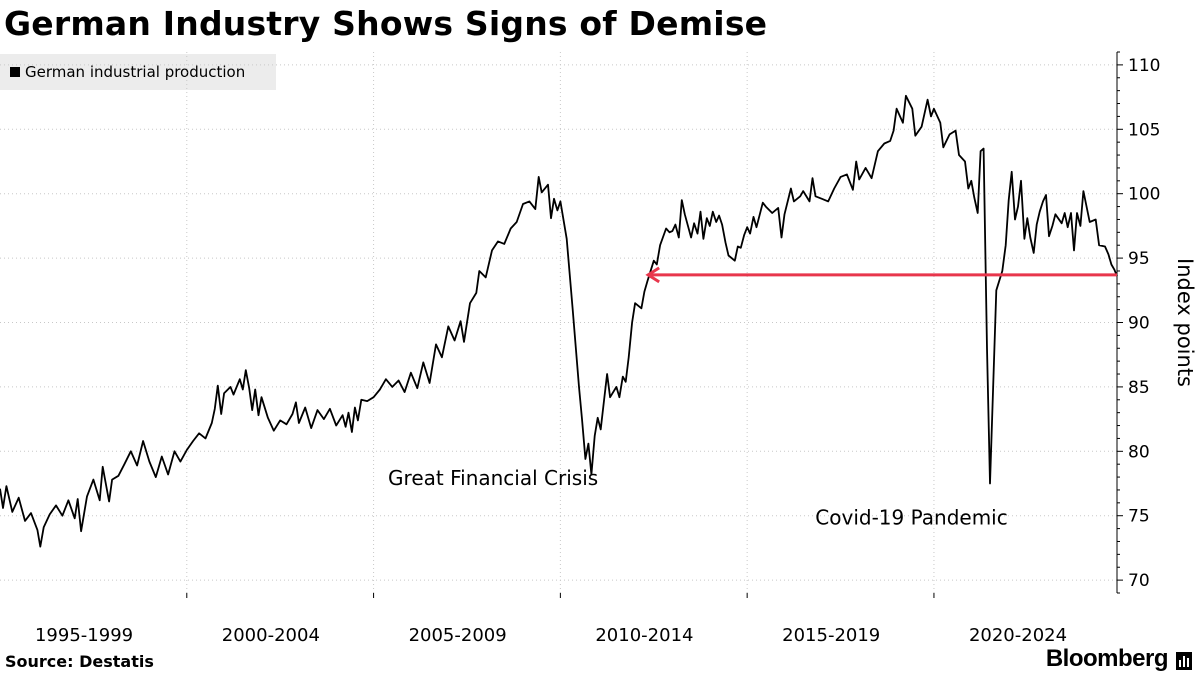  I want to click on y-tick-label: 80, so click(1139, 452).